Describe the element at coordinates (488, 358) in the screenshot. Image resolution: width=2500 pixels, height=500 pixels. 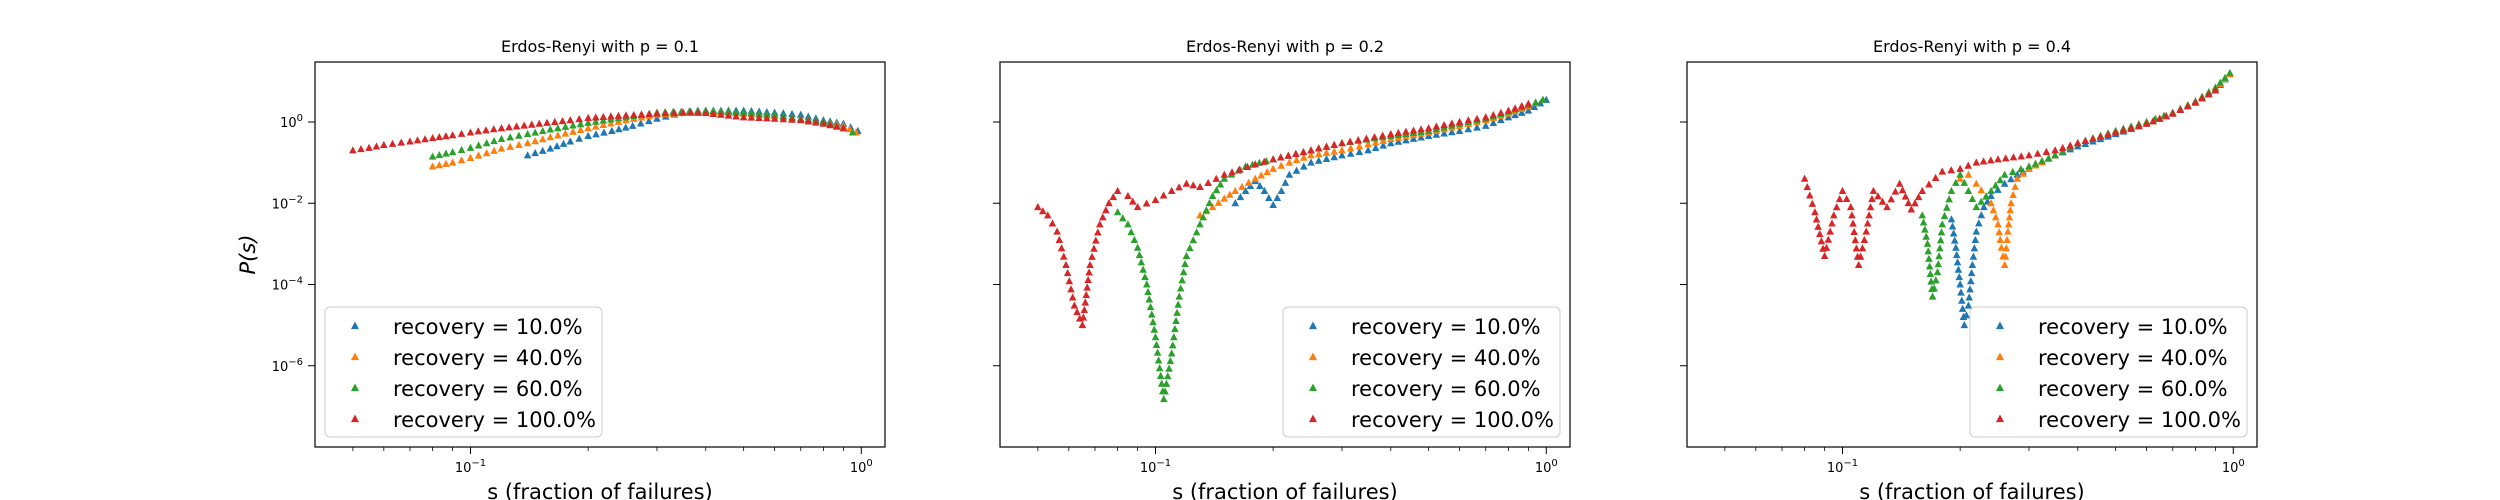
I see `legend-entry: recovery = 40.0%` at that location.